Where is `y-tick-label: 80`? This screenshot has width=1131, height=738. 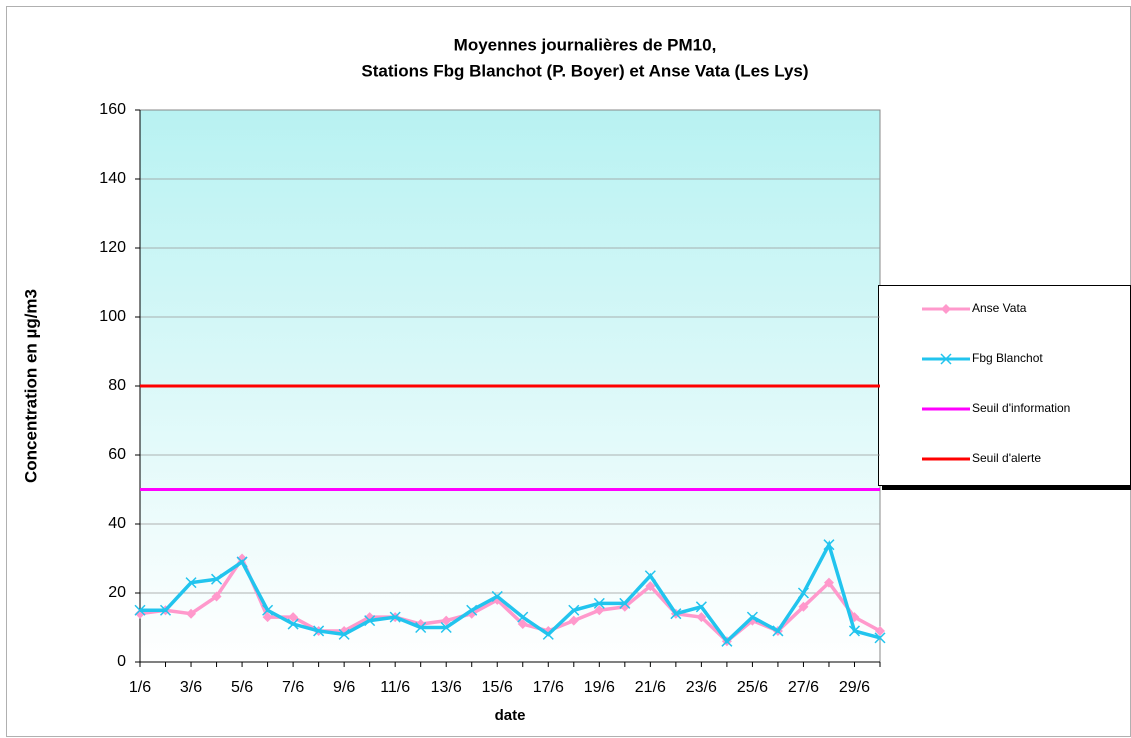 y-tick-label: 80 is located at coordinates (117, 385).